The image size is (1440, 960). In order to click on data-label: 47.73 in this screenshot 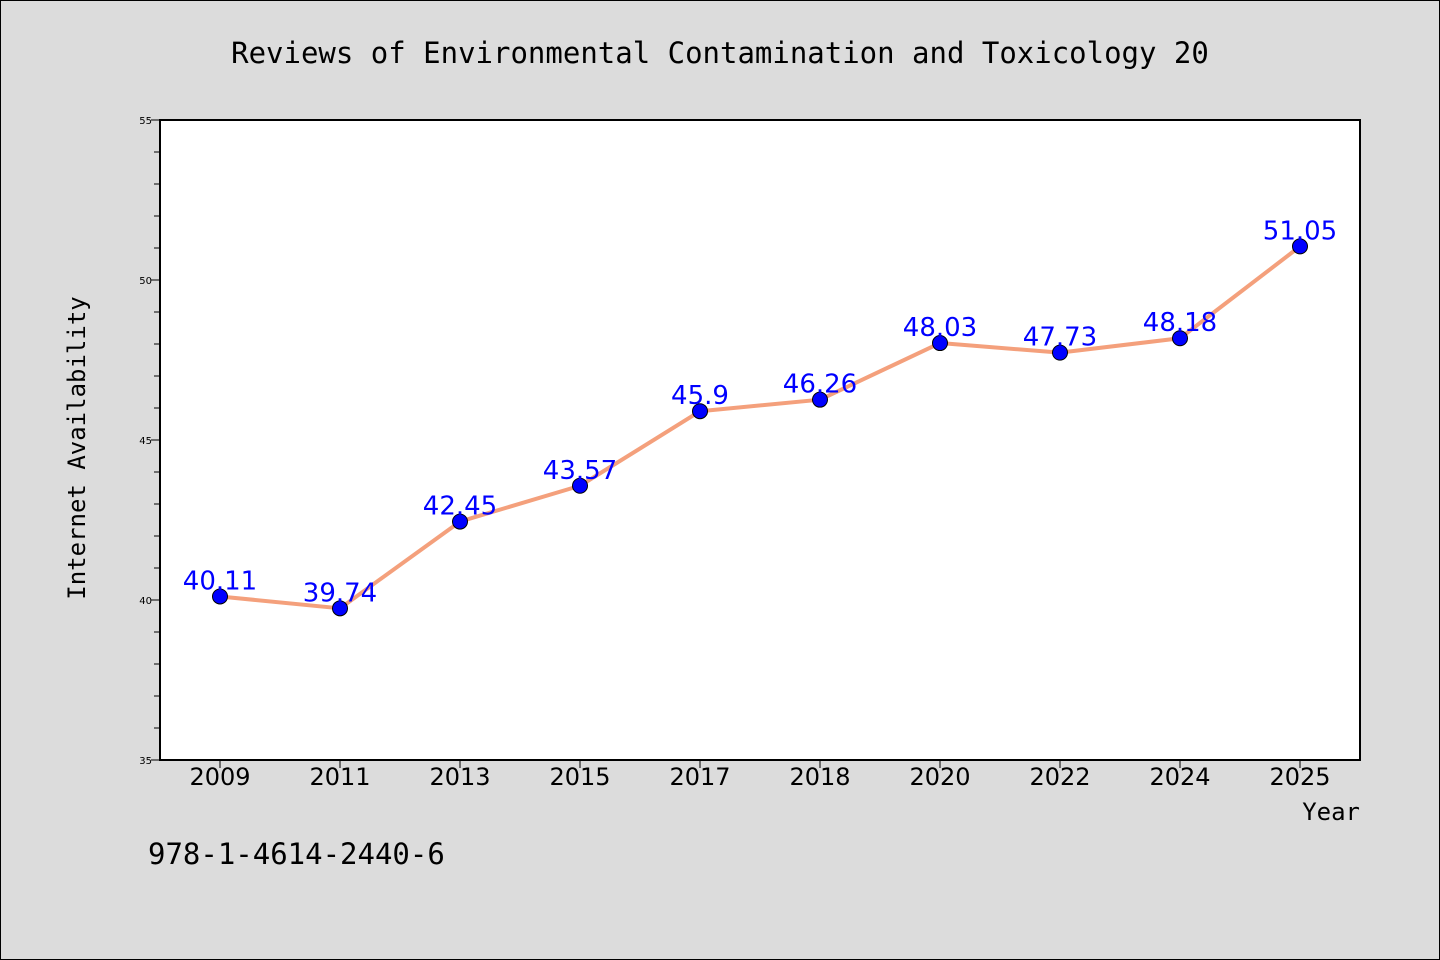, I will do `click(1060, 338)`.